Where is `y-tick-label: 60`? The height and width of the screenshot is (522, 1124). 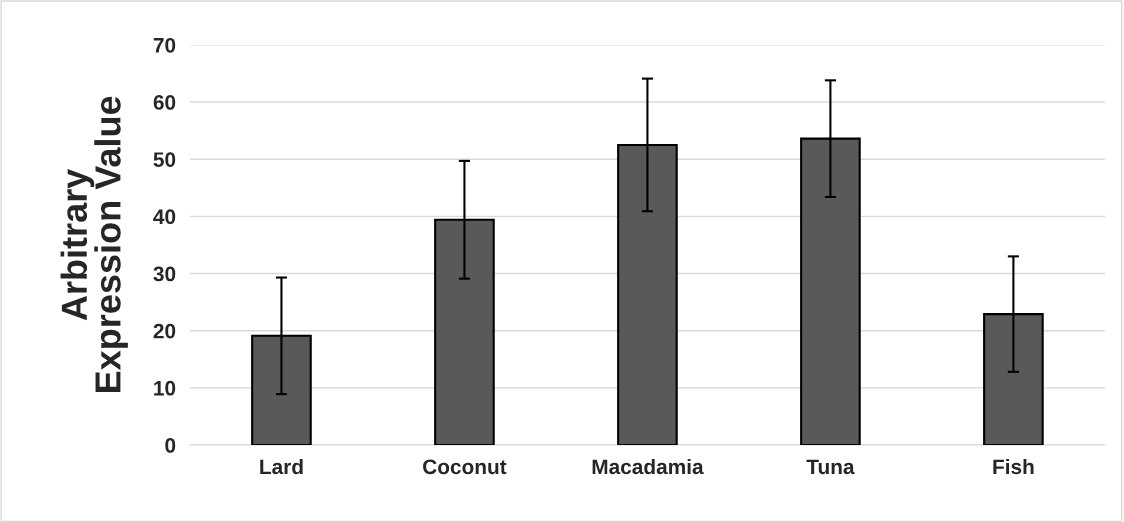
y-tick-label: 60 is located at coordinates (164, 102).